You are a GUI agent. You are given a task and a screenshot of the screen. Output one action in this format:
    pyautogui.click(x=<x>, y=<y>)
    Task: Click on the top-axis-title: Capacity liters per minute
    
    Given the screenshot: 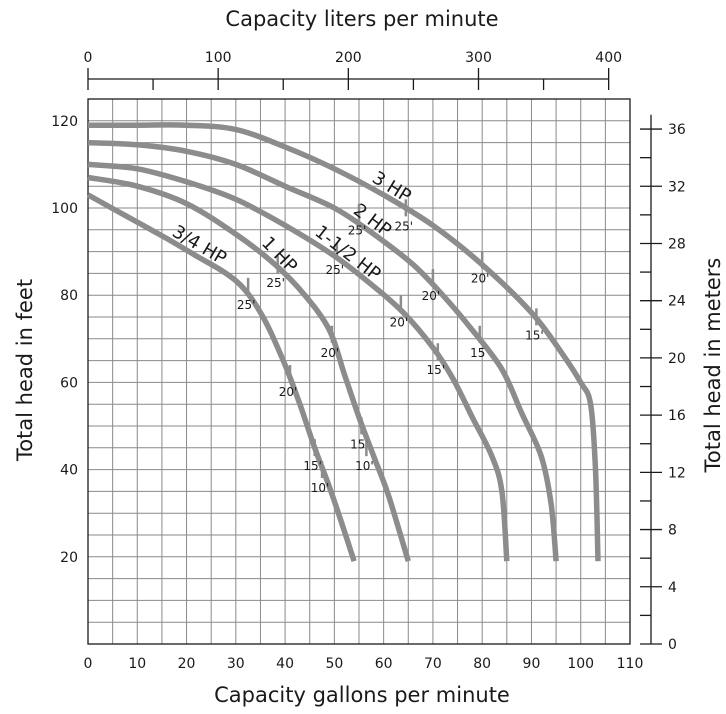 What is the action you would take?
    pyautogui.click(x=361, y=19)
    